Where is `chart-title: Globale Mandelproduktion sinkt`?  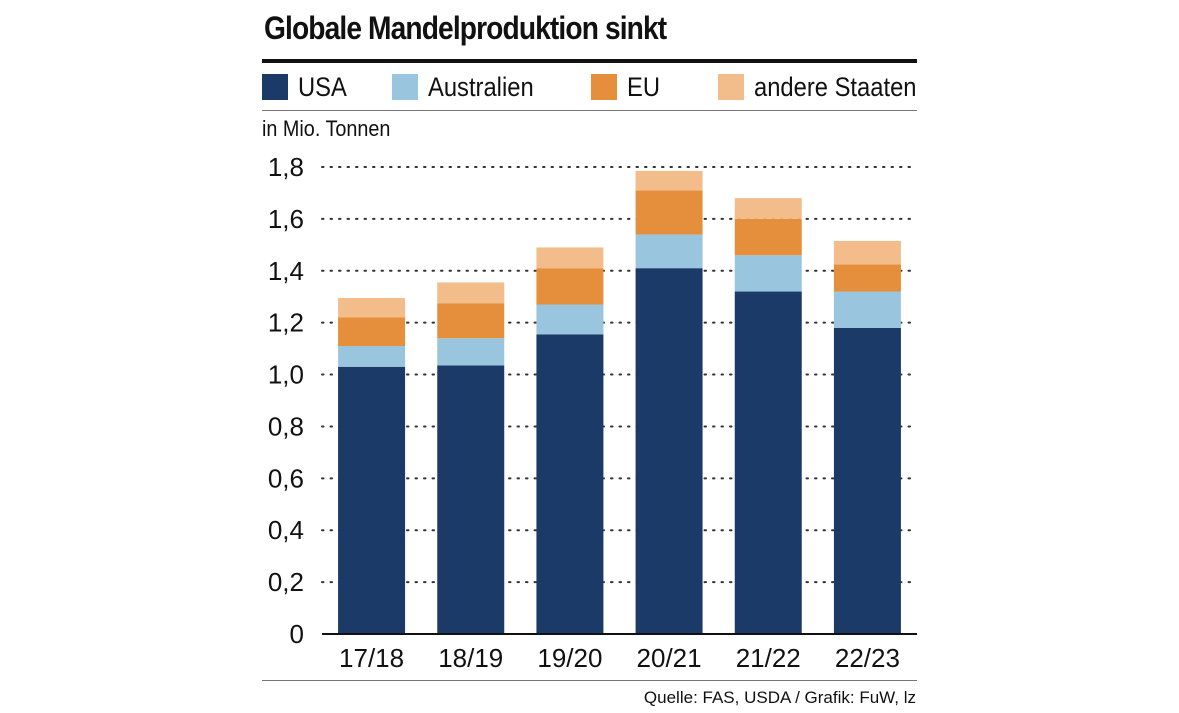 chart-title: Globale Mandelproduktion sinkt is located at coordinates (465, 28).